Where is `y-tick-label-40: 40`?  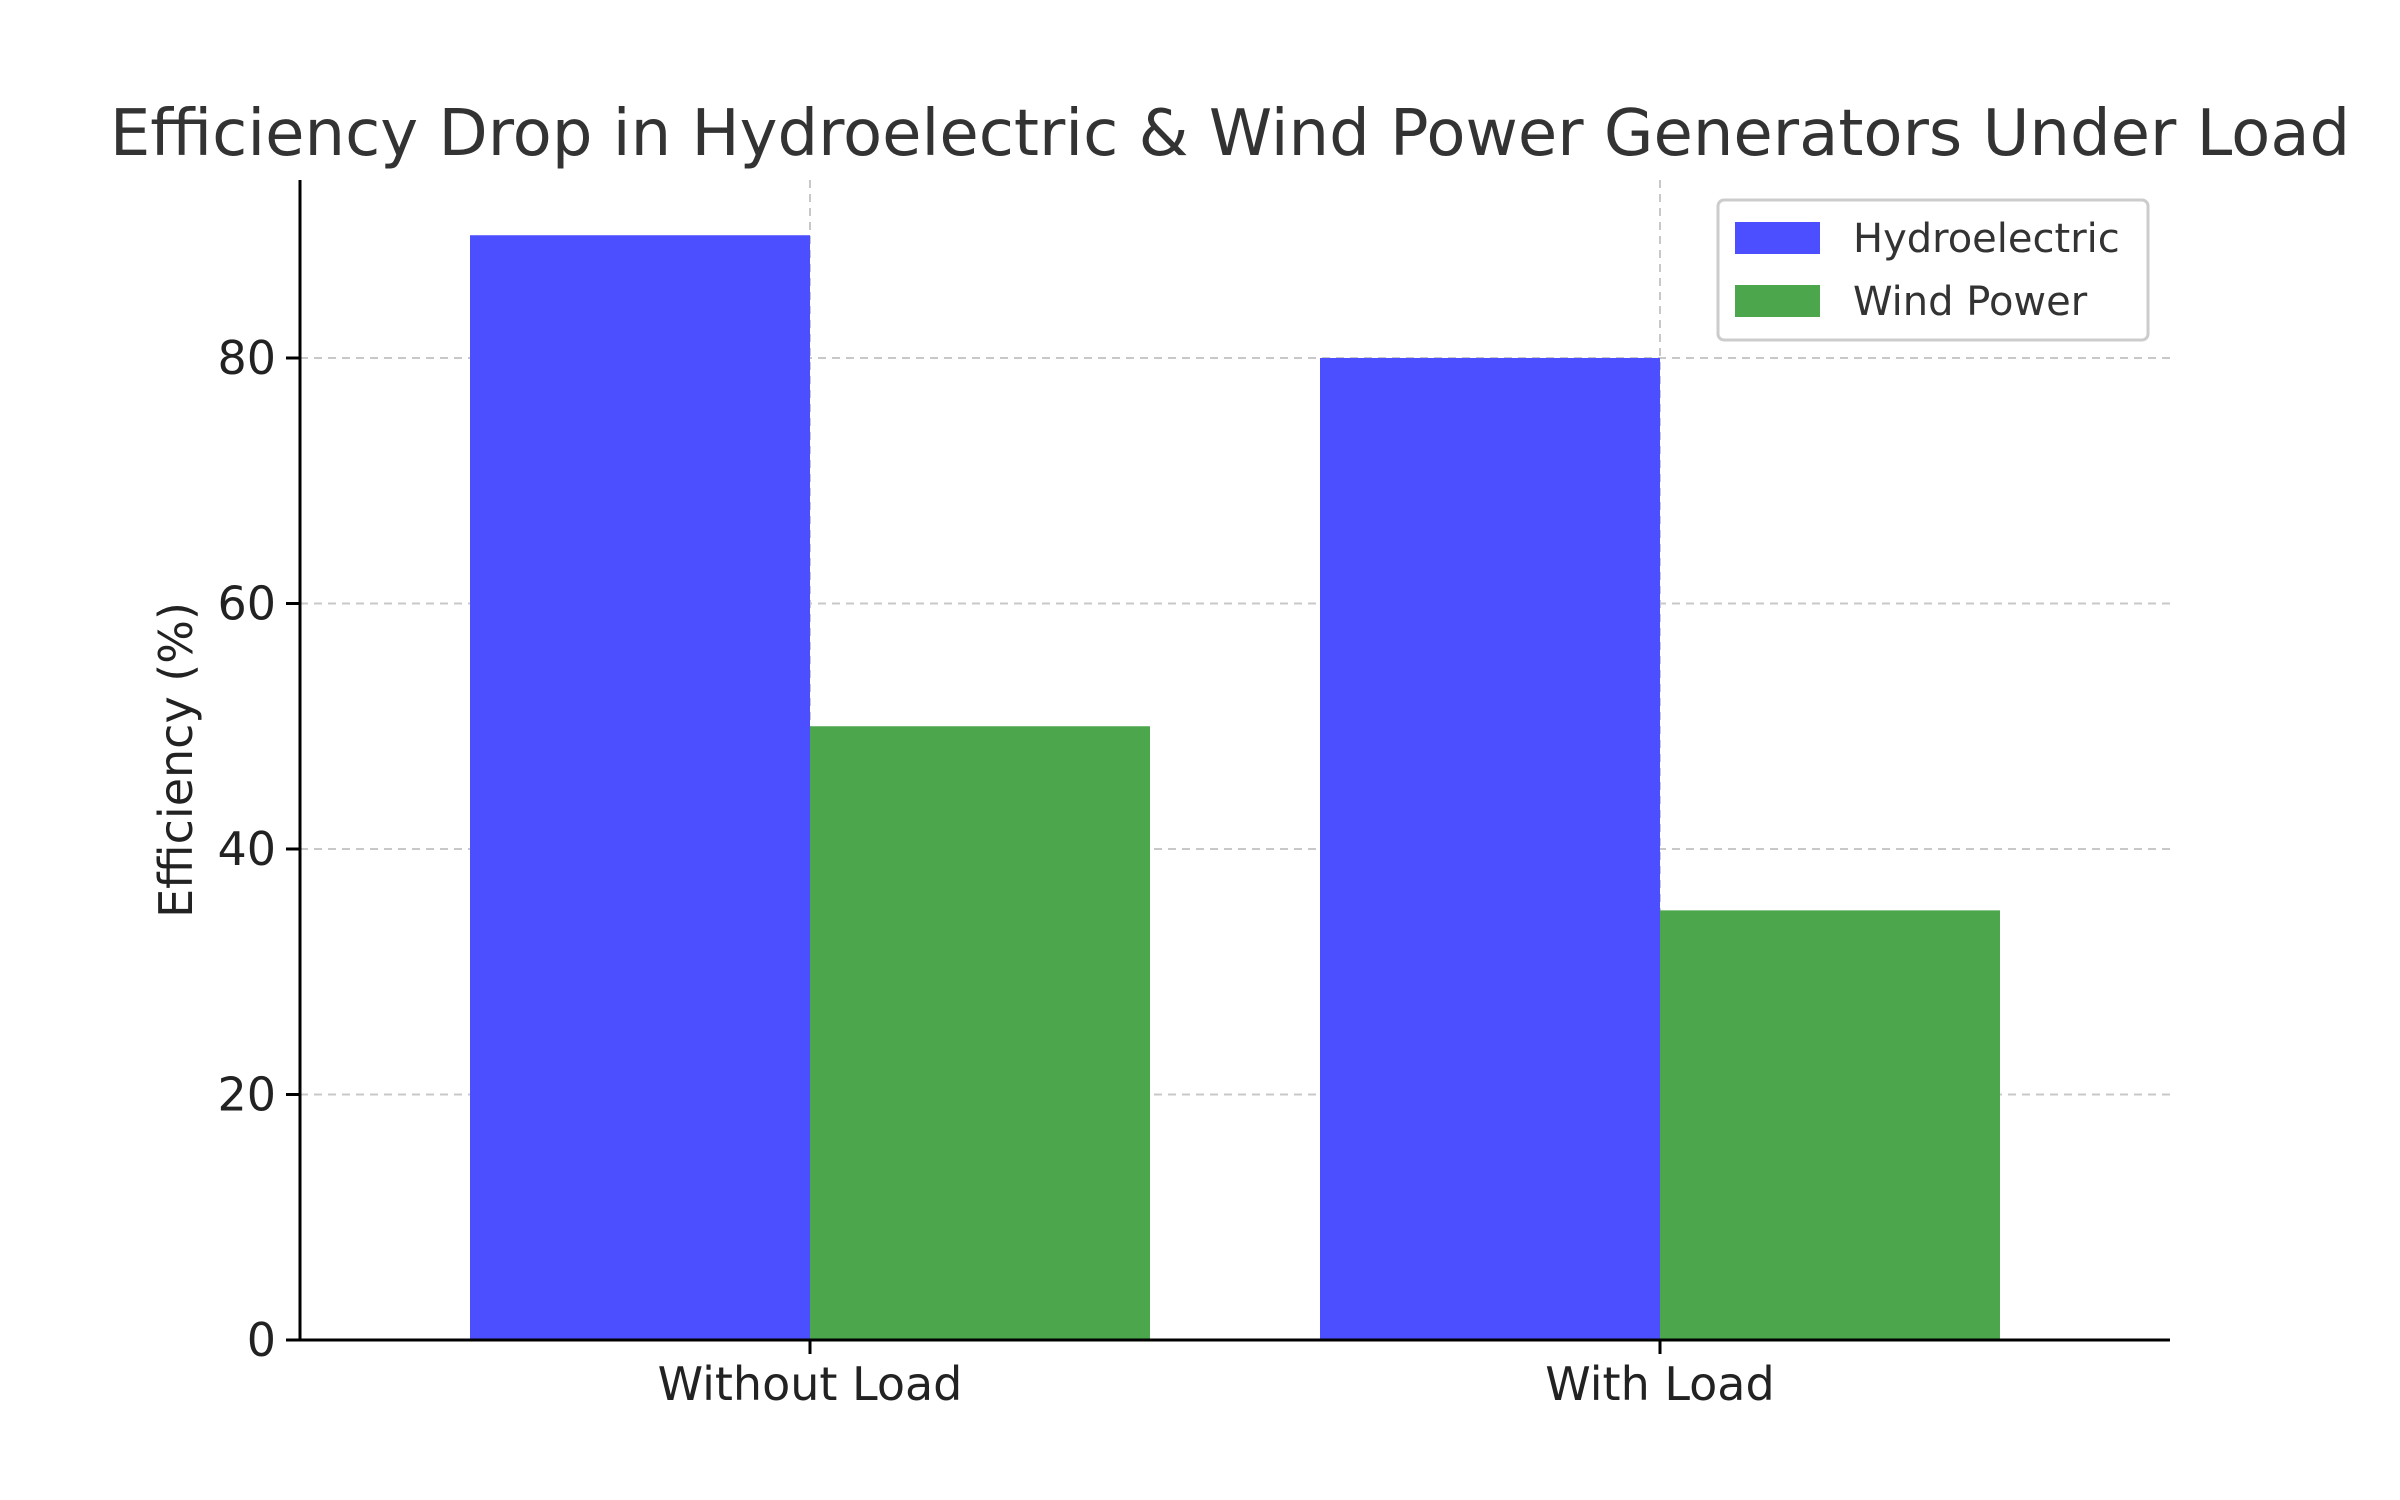
y-tick-label-40: 40 is located at coordinates (246, 849).